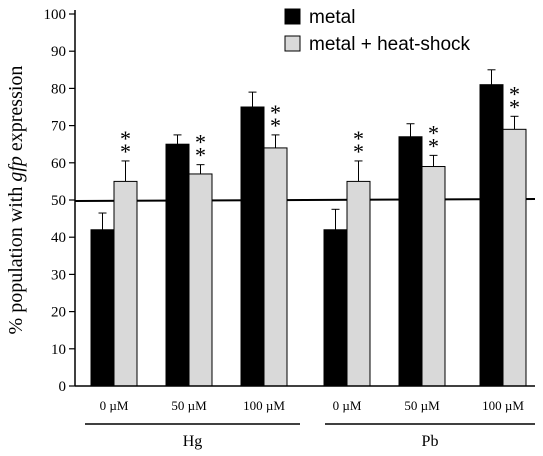  What do you see at coordinates (55, 15) in the screenshot?
I see `y-tick-label: 100` at bounding box center [55, 15].